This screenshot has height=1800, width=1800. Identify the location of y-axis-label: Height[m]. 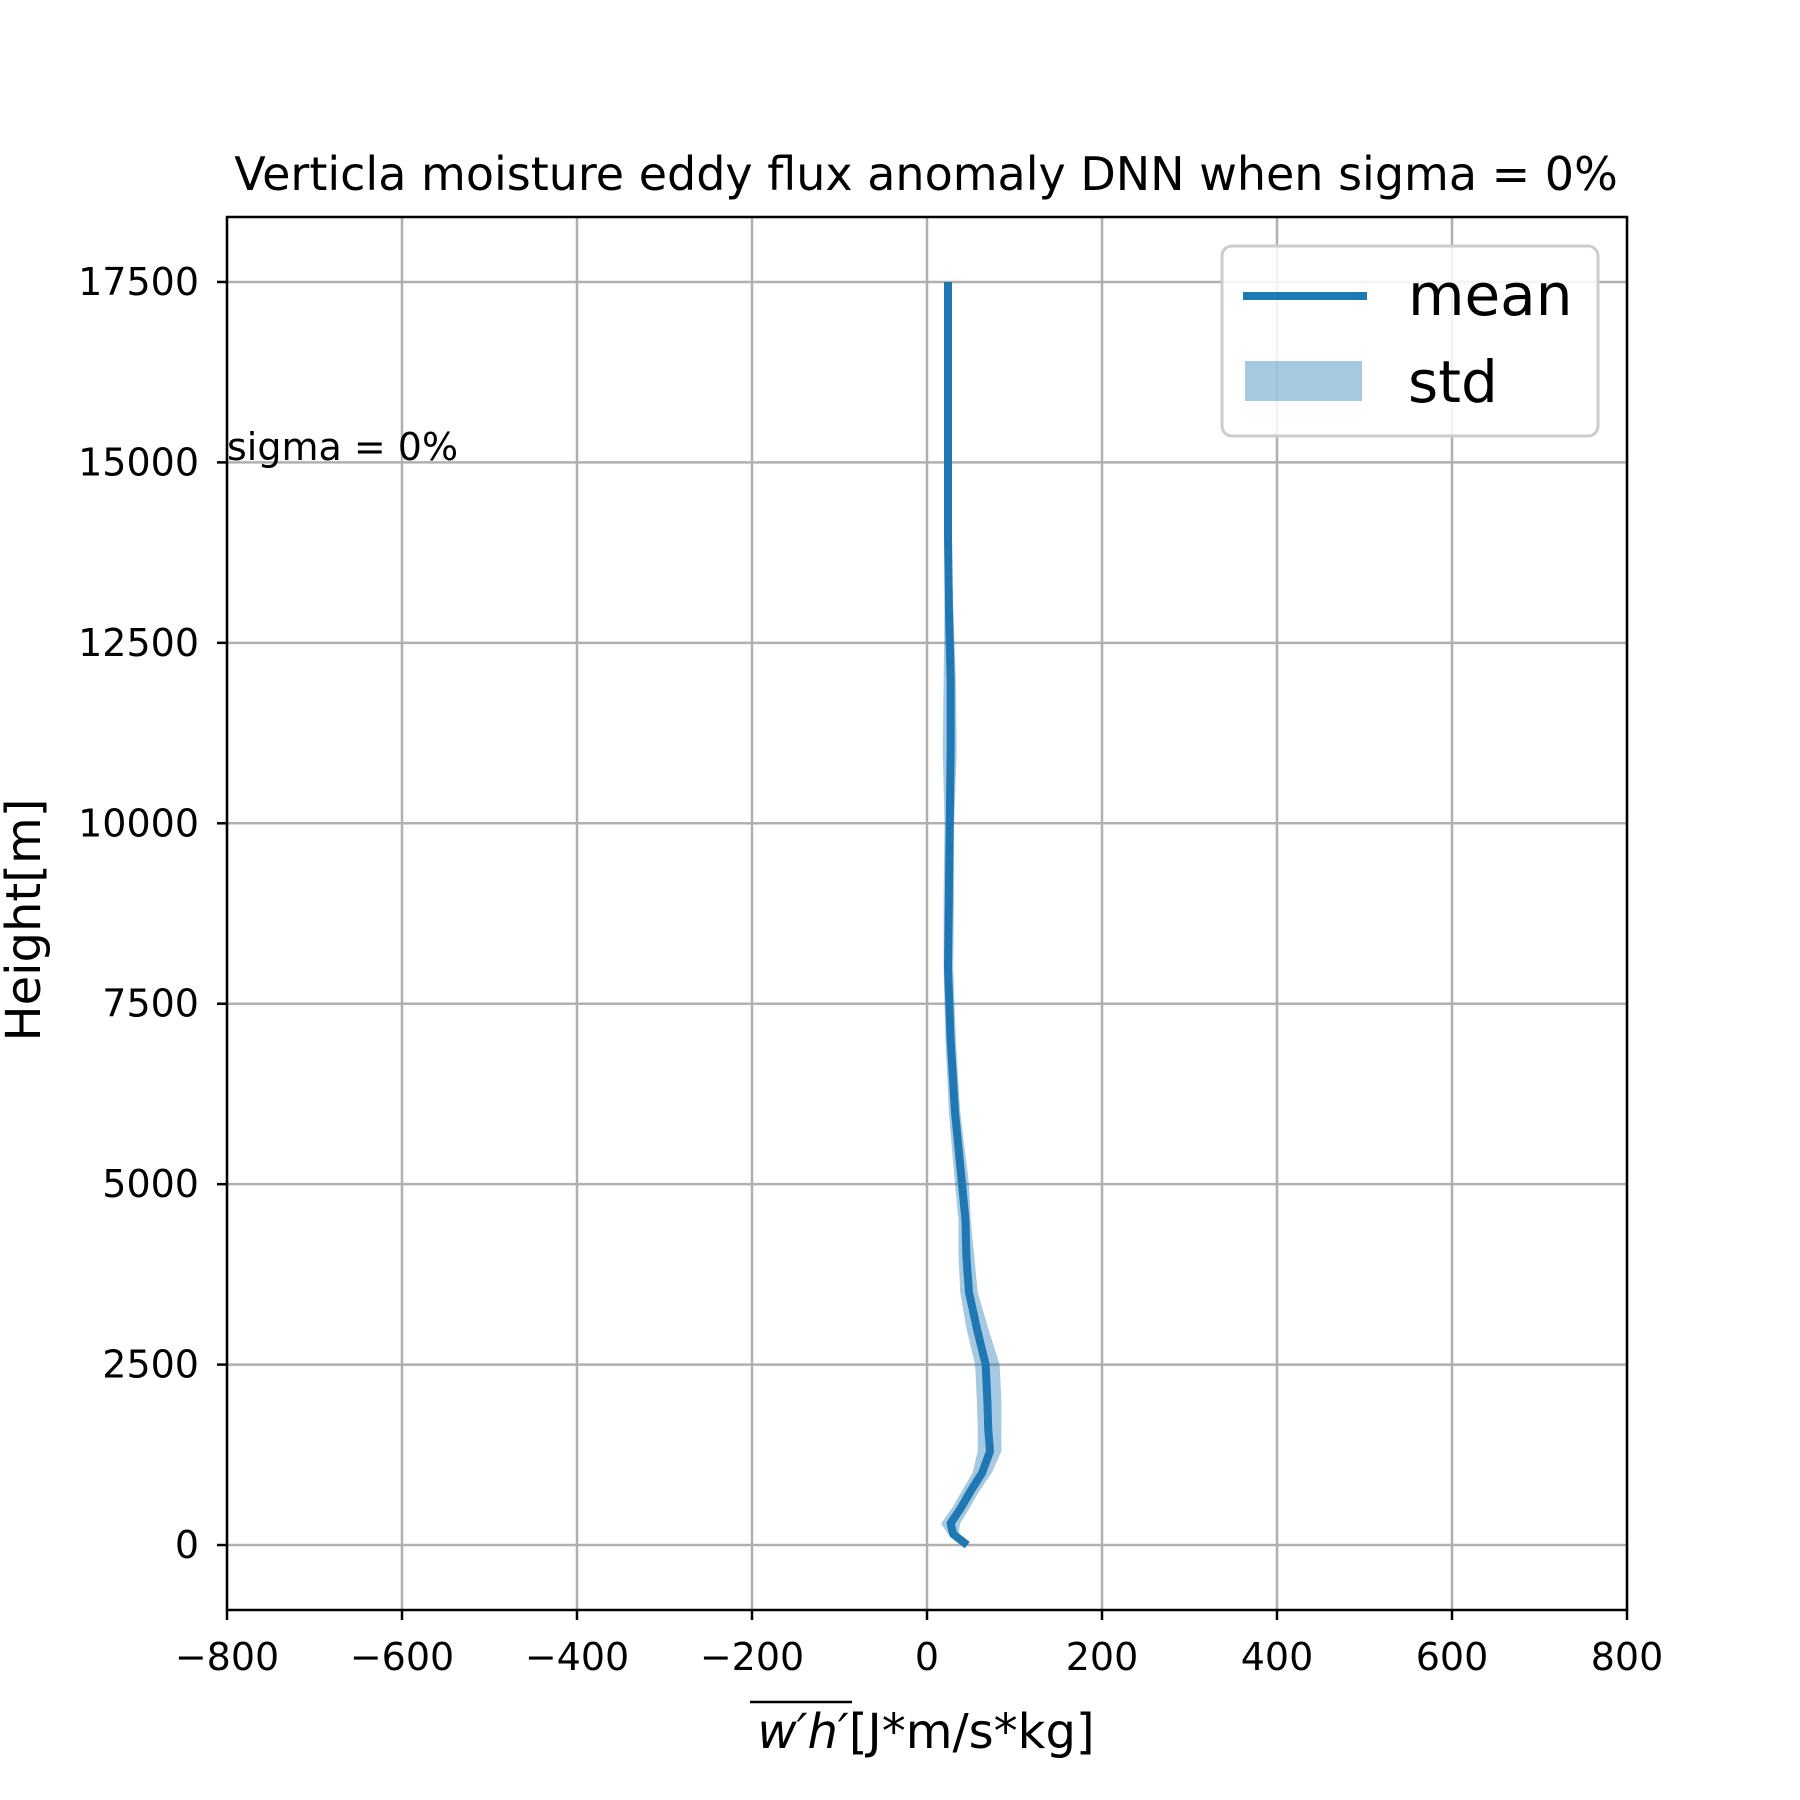
(26, 920).